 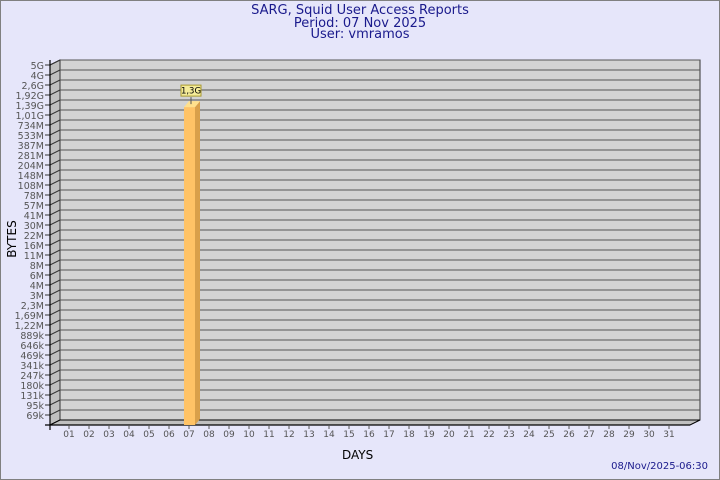 I want to click on x-tick-label: 24, so click(x=529, y=435).